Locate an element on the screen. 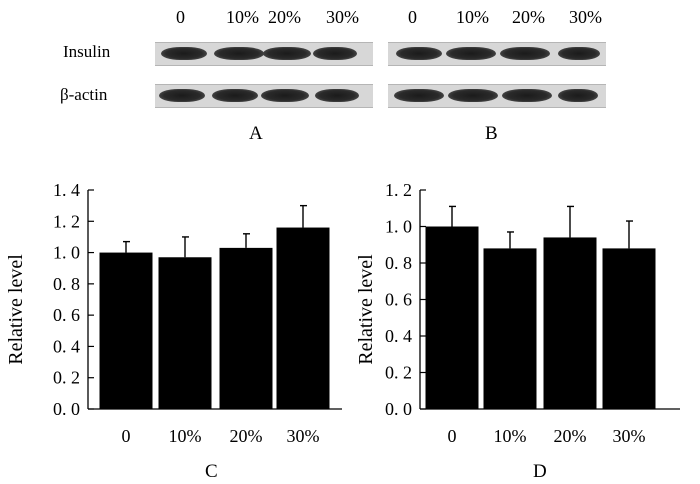 This screenshot has height=484, width=700. y-tick-label: 1. 4 is located at coordinates (66, 190).